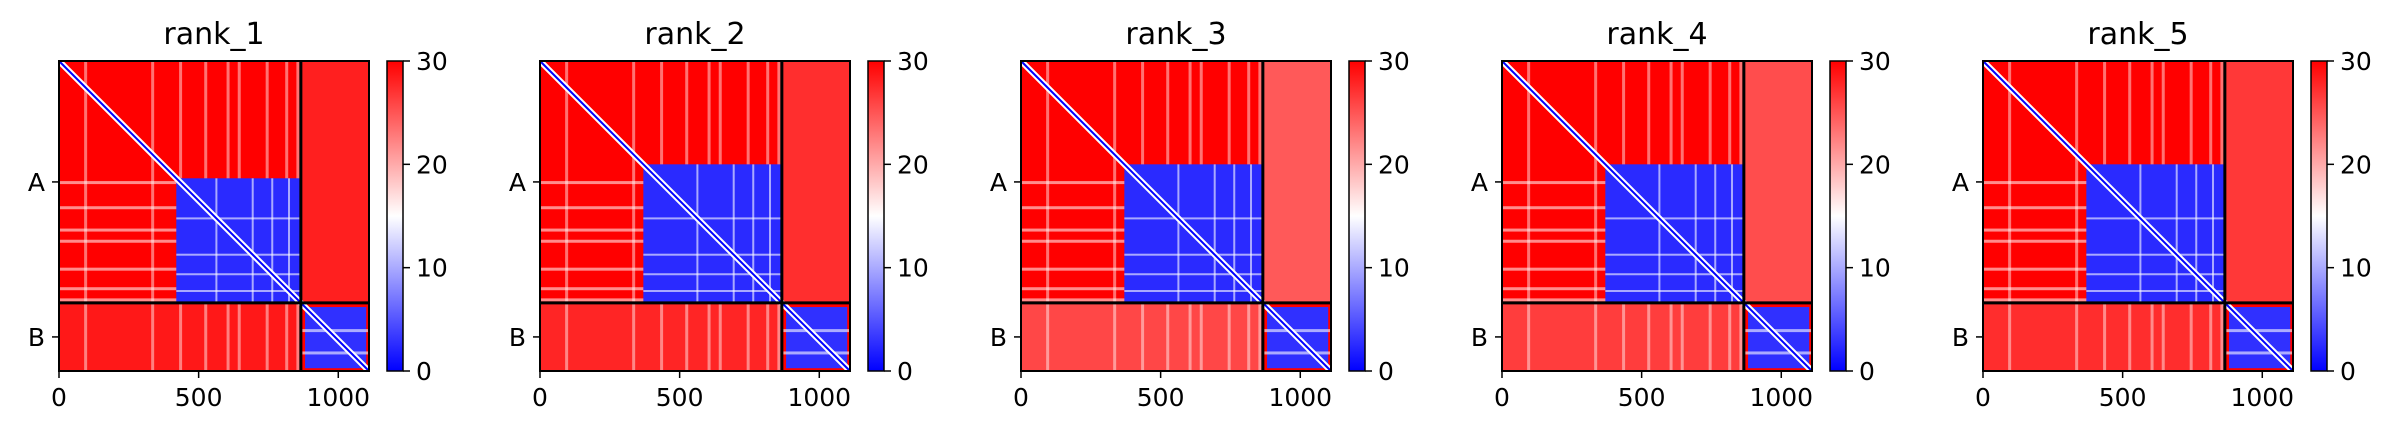 This screenshot has height=438, width=2401. I want to click on colorbar-tick-label: 0, so click(2348, 371).